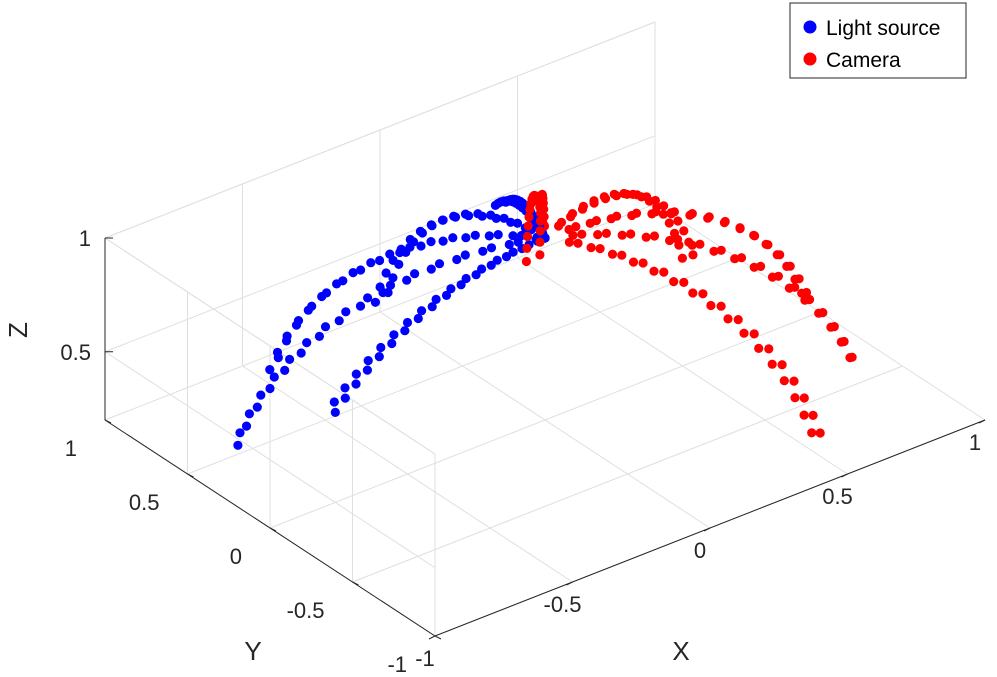 The image size is (997, 677). What do you see at coordinates (252, 651) in the screenshot?
I see `y-axis-label: Y` at bounding box center [252, 651].